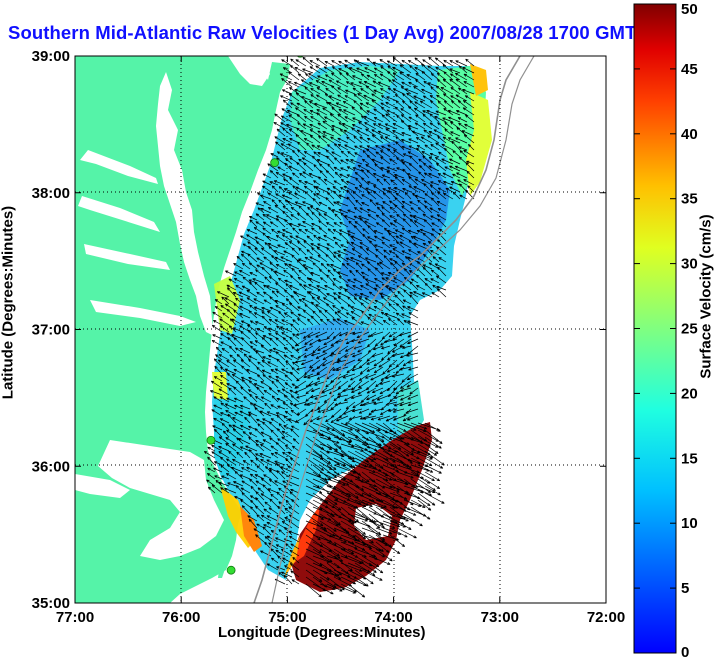  What do you see at coordinates (322, 632) in the screenshot?
I see `x-axis-label: Longitude (Degrees:Minutes)` at bounding box center [322, 632].